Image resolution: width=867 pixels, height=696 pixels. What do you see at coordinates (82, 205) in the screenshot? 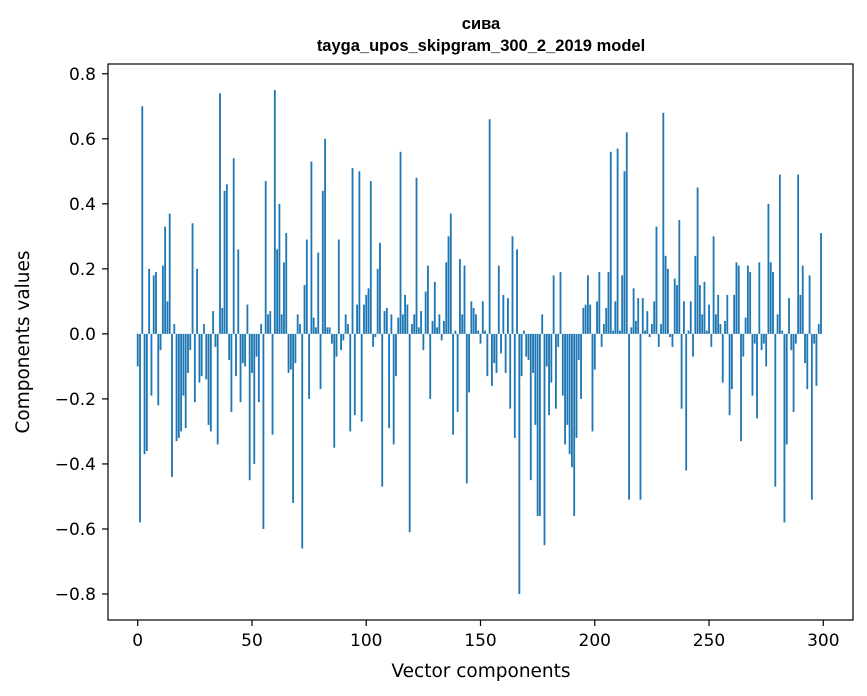
I see `y-tick-label: 0.4` at bounding box center [82, 205].